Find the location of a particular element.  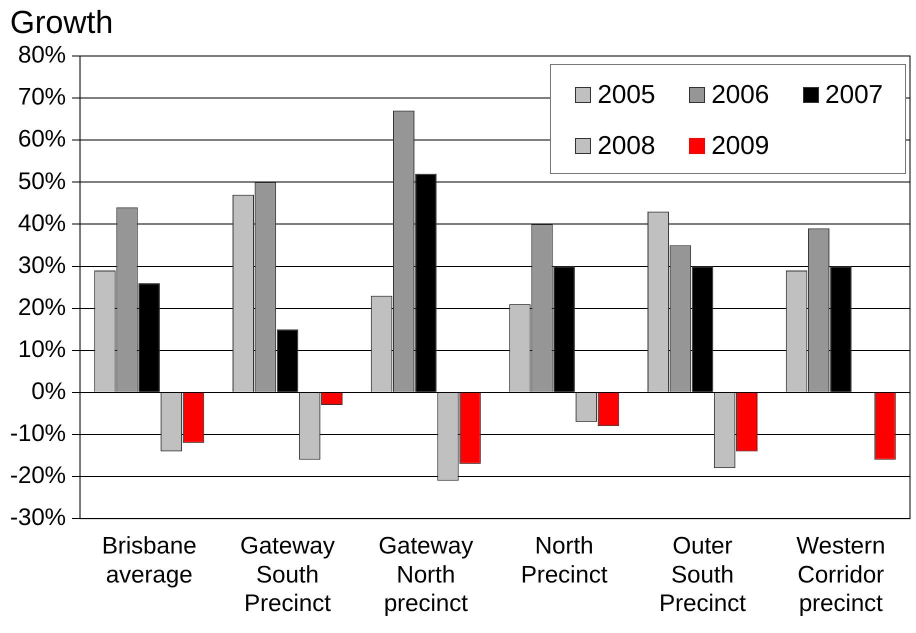

y-tick-label: 80% is located at coordinates (42, 55).